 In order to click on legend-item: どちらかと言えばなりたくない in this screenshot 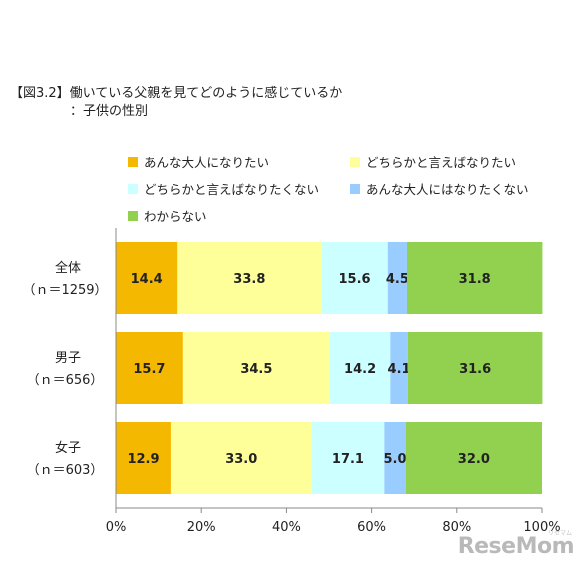, I will do `click(223, 188)`.